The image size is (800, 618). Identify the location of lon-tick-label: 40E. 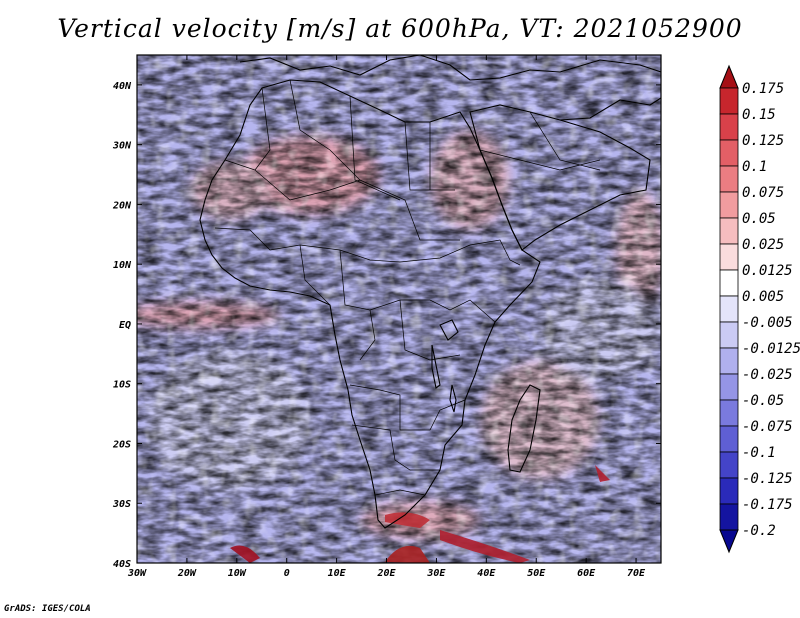
(486, 573).